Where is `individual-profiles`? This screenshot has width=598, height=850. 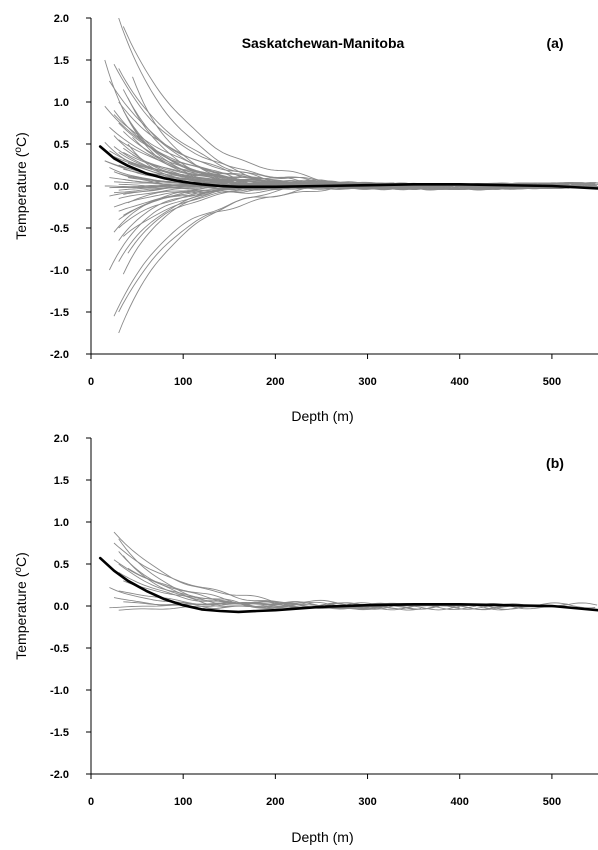 individual-profiles is located at coordinates (353, 571).